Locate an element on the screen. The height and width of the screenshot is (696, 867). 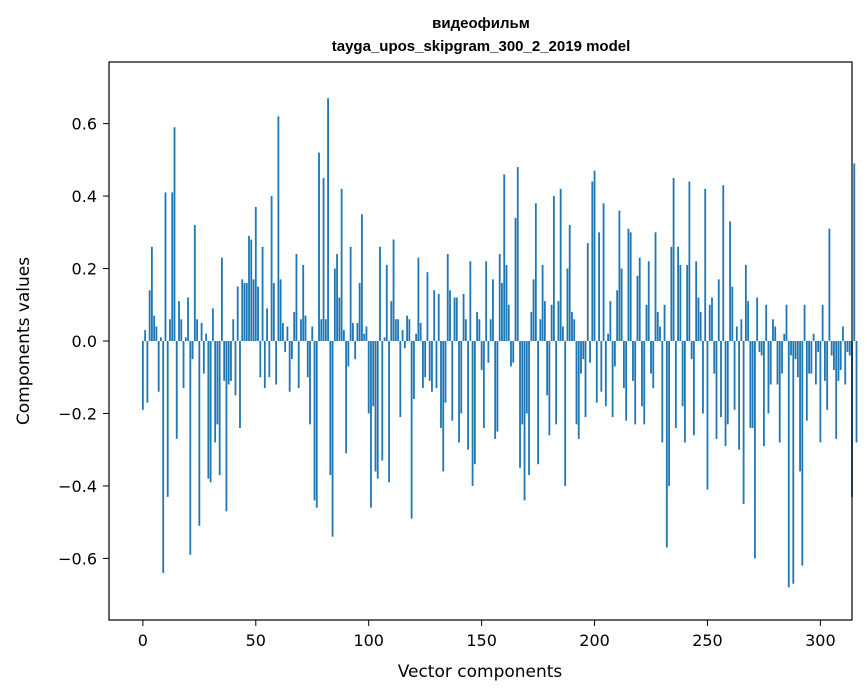
y-tick-label: −0.4 is located at coordinates (77, 486).